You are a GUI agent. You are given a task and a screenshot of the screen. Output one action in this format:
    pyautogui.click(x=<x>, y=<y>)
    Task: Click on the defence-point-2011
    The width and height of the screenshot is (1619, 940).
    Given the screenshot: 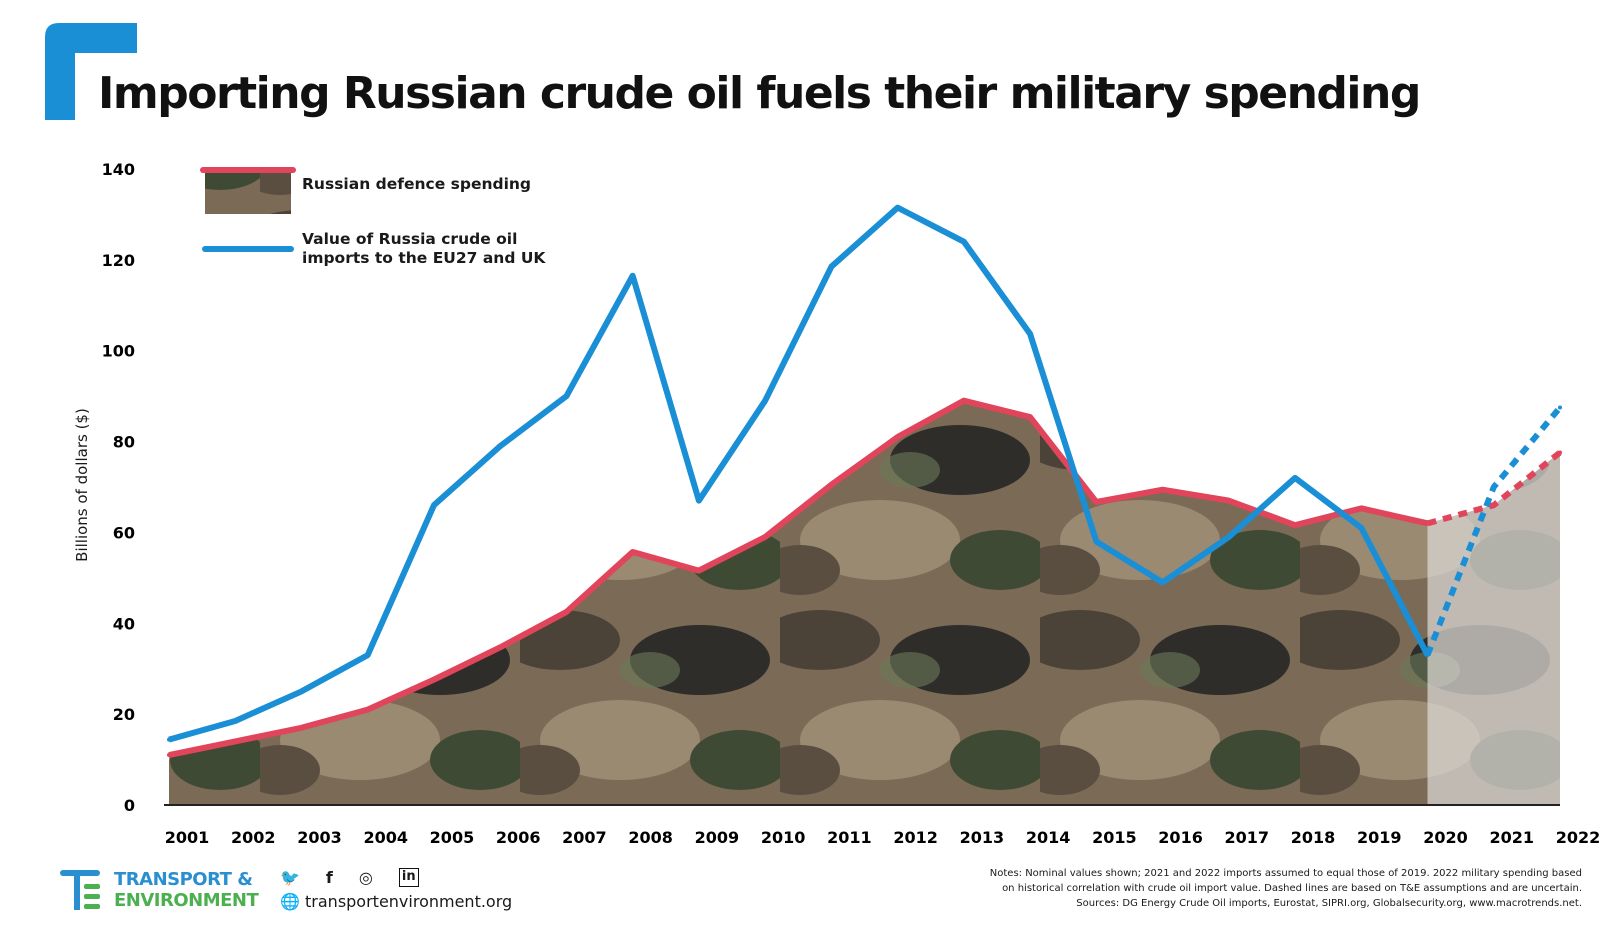 What is the action you would take?
    pyautogui.click(x=831, y=484)
    